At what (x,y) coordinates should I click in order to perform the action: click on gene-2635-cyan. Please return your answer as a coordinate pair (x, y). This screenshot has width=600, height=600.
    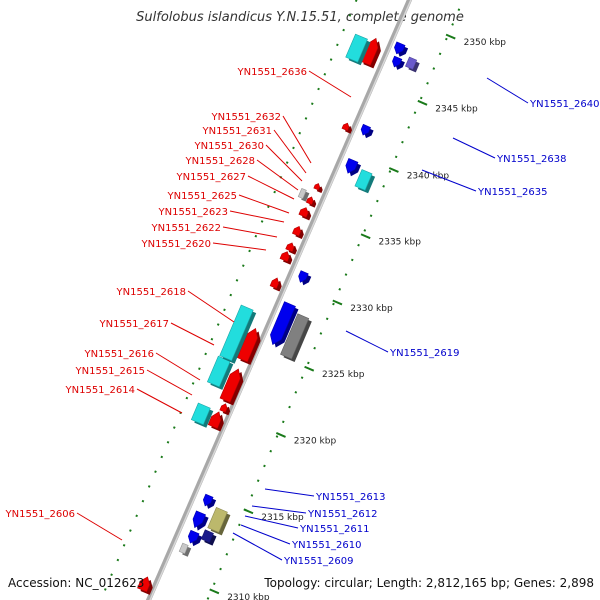
    Looking at the image, I should click on (363, 180).